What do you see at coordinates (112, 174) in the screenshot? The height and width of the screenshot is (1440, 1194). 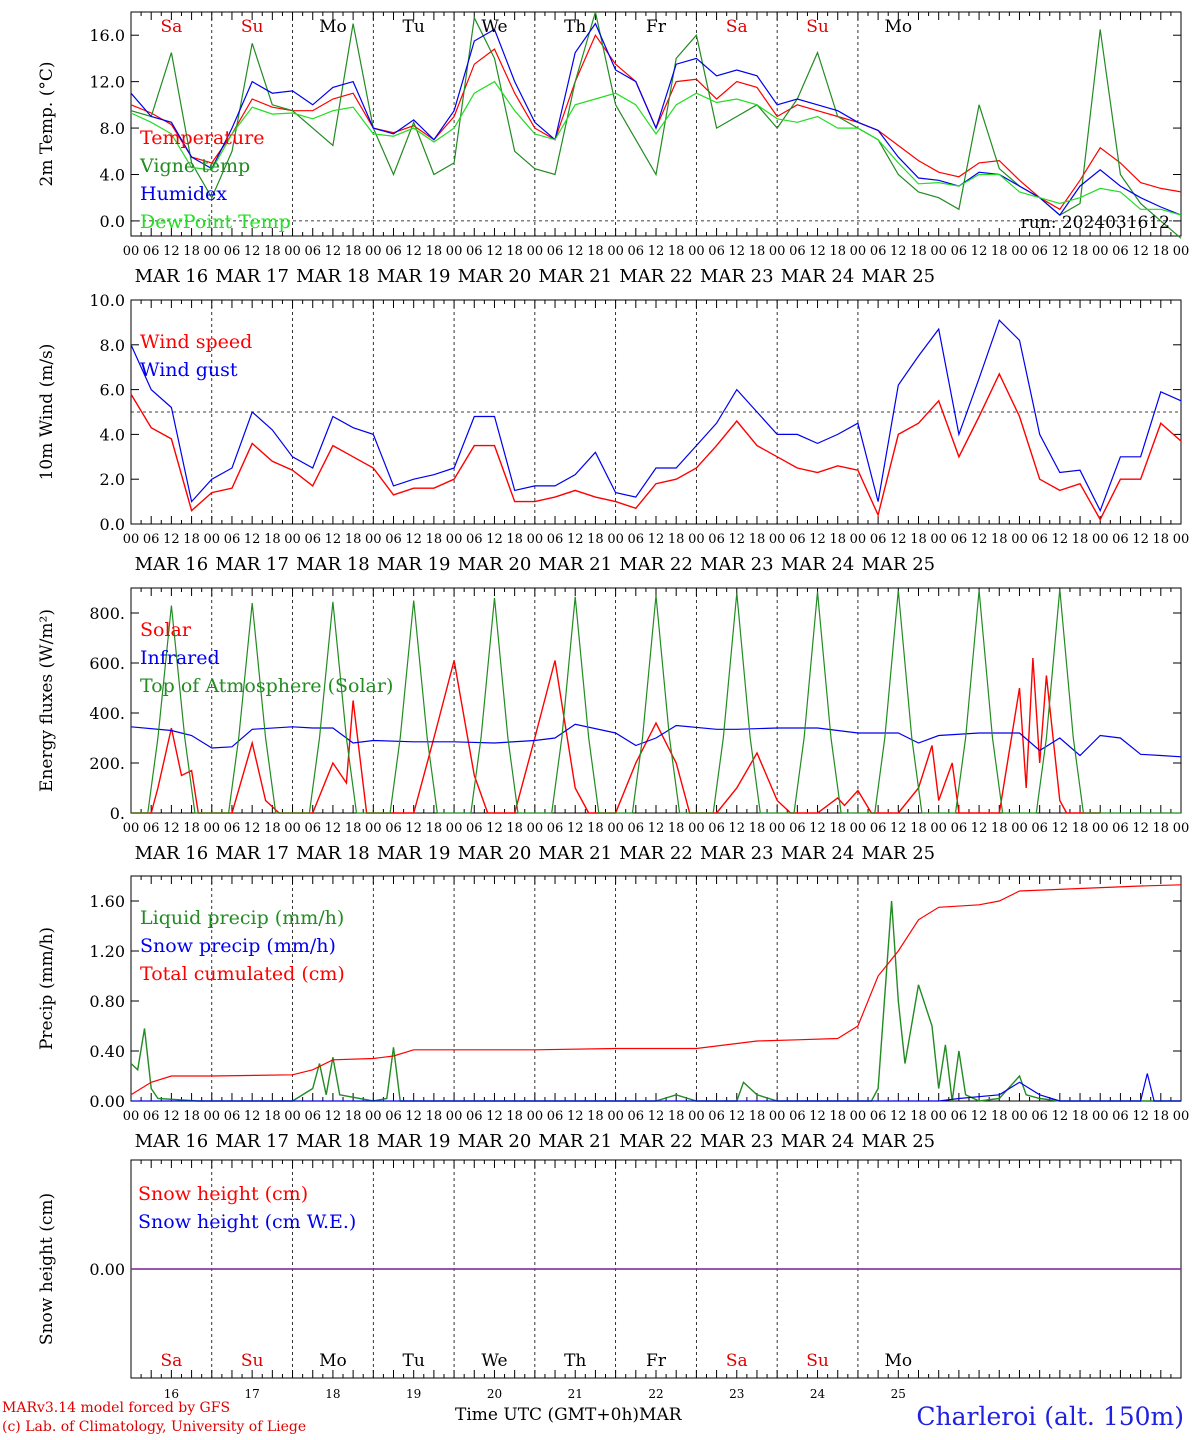 I see `y-tick-label: 4.0` at bounding box center [112, 174].